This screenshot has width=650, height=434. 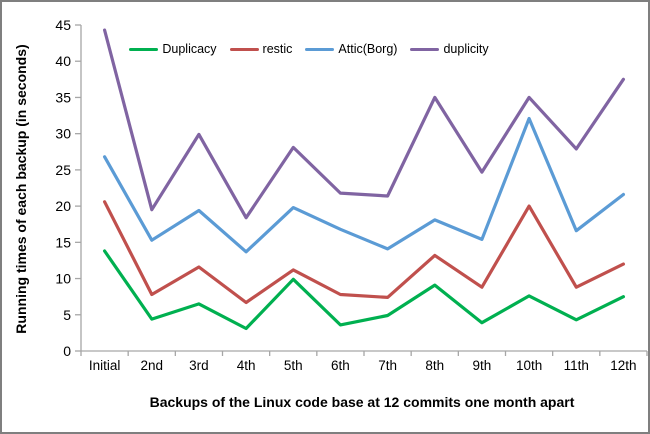 I want to click on x-category-label: 2nd, so click(x=151, y=365).